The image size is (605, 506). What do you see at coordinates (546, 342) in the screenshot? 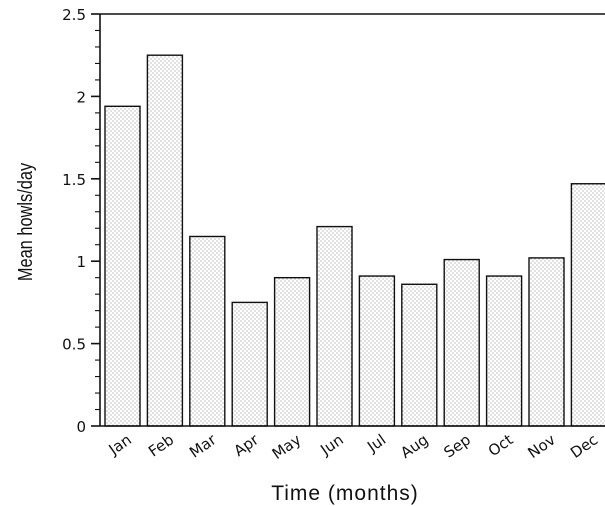
I see `bar-nov` at bounding box center [546, 342].